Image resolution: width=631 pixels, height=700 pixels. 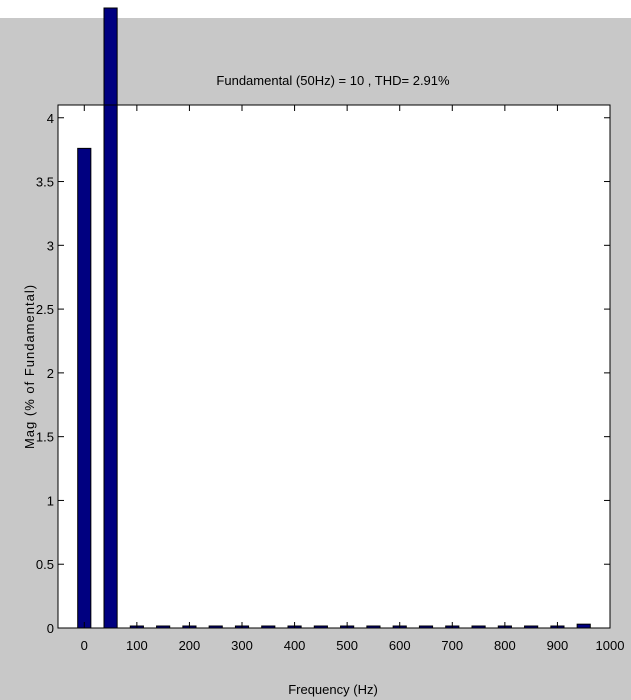 What do you see at coordinates (29, 366) in the screenshot?
I see `y-axis-label: Mag (% of Fundamental)` at bounding box center [29, 366].